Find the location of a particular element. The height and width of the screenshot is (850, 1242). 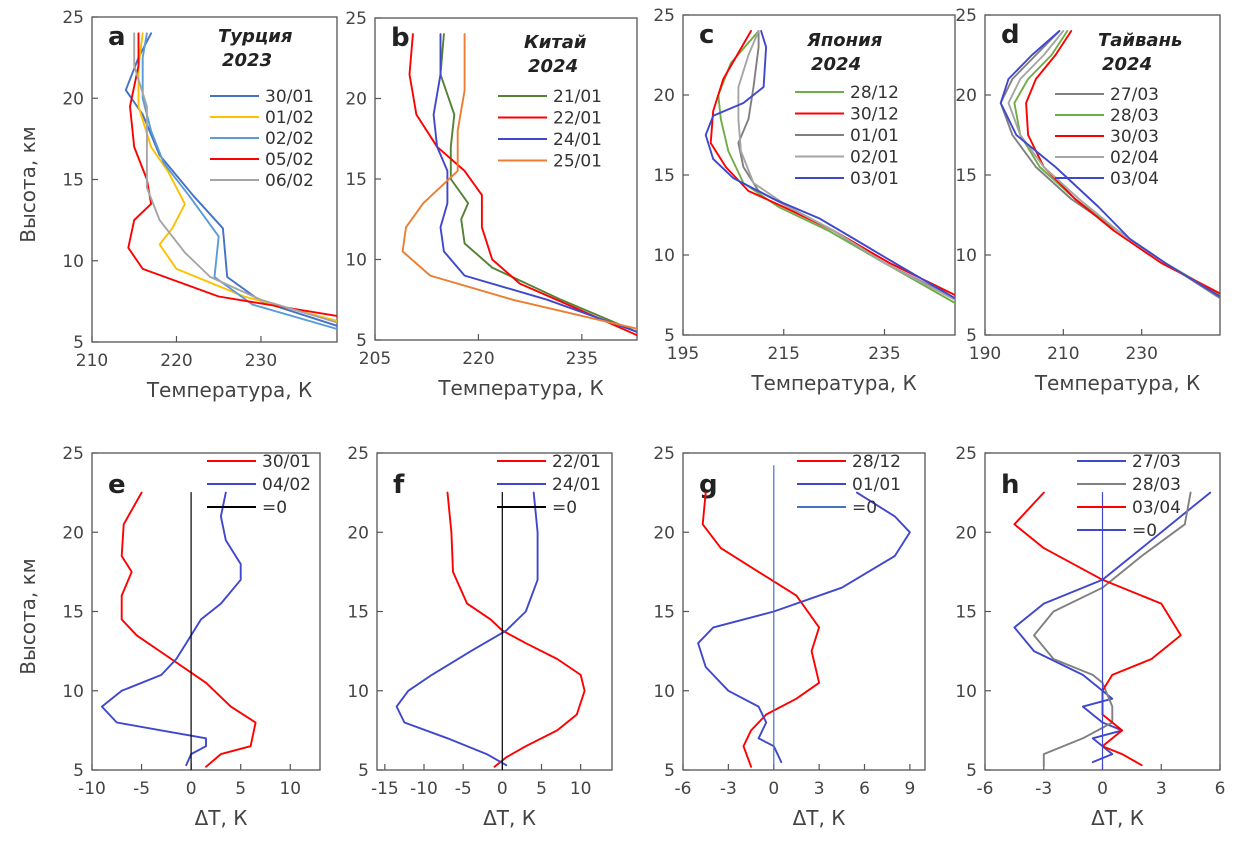

panel-h: 5 10 15 20 25 -6 -3 0 3 6 ΔТ, К h 27/03 28/03 03/04 =0 is located at coordinates (1090, 637).